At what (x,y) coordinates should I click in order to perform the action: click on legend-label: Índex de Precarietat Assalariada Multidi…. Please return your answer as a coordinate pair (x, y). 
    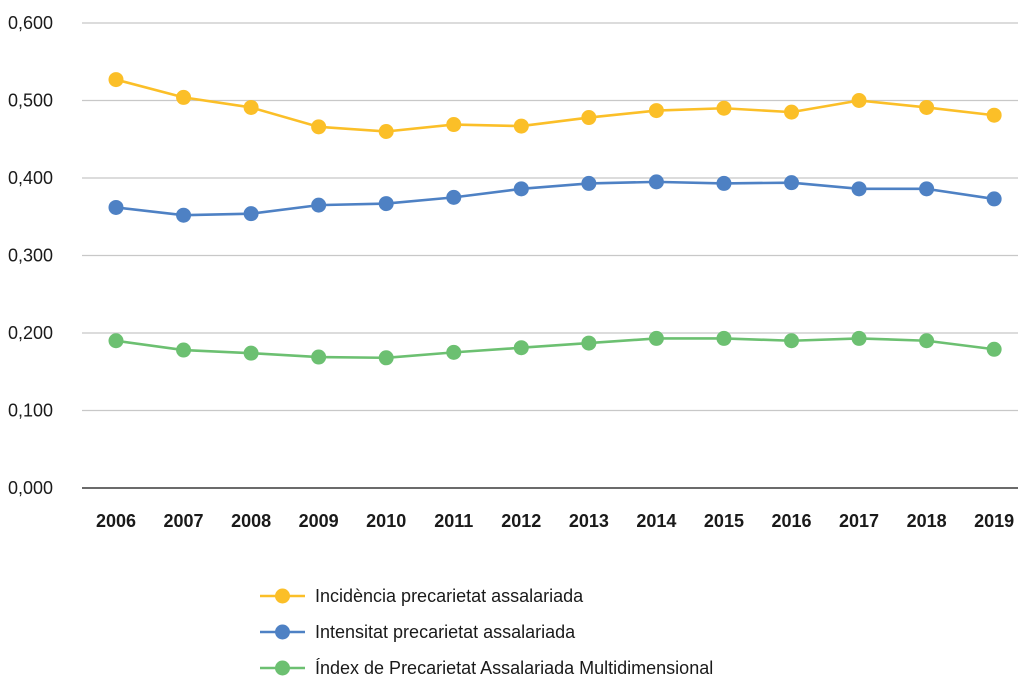
    Looking at the image, I should click on (514, 668).